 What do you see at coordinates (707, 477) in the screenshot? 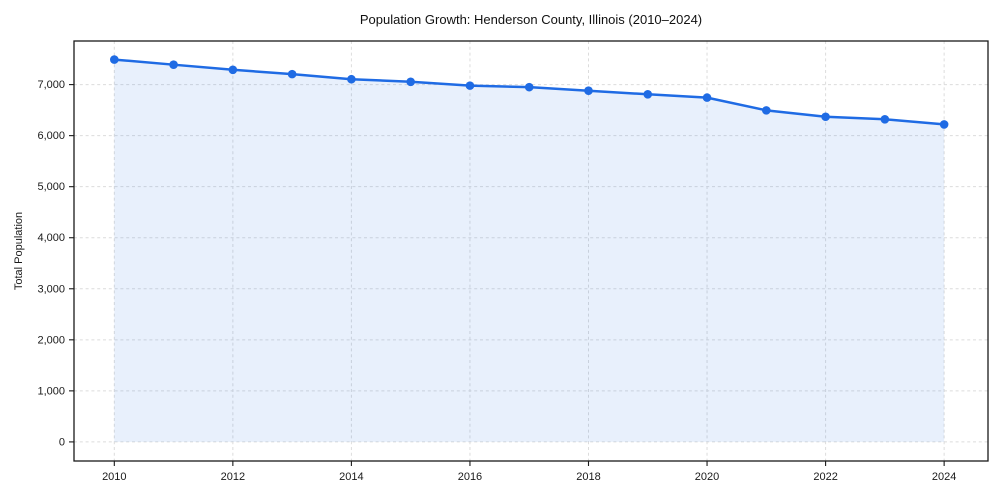
I see `x-tick-label: 2020` at bounding box center [707, 477].